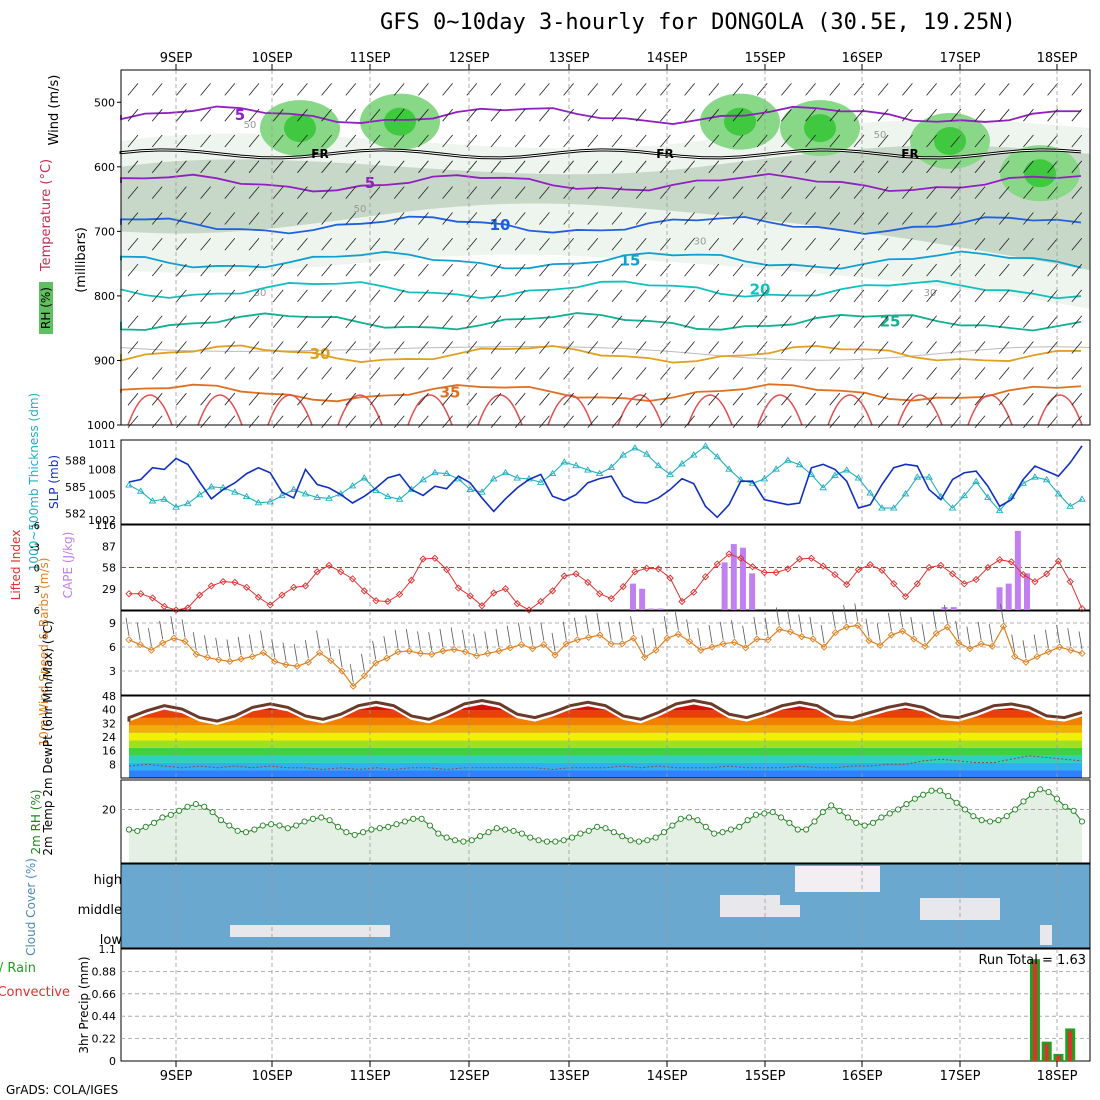 The image size is (1100, 1100). Describe the element at coordinates (605, 711) in the screenshot. I see `temp-max-cap` at that location.